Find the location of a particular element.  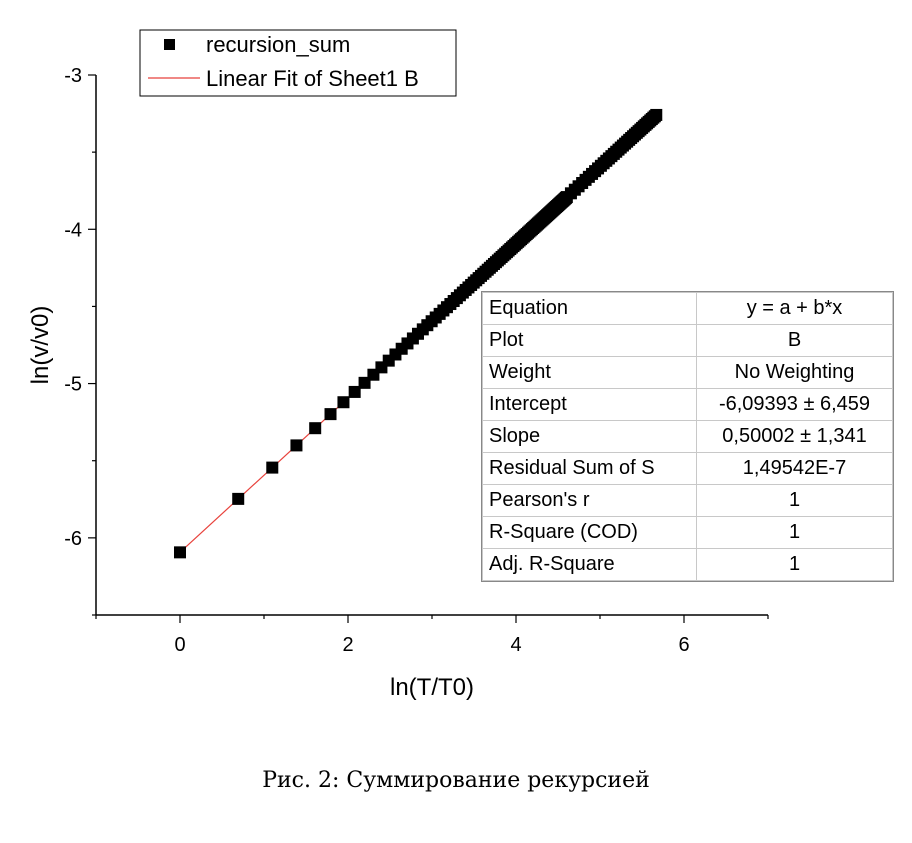

y-tick-label: -6 is located at coordinates (73, 539).